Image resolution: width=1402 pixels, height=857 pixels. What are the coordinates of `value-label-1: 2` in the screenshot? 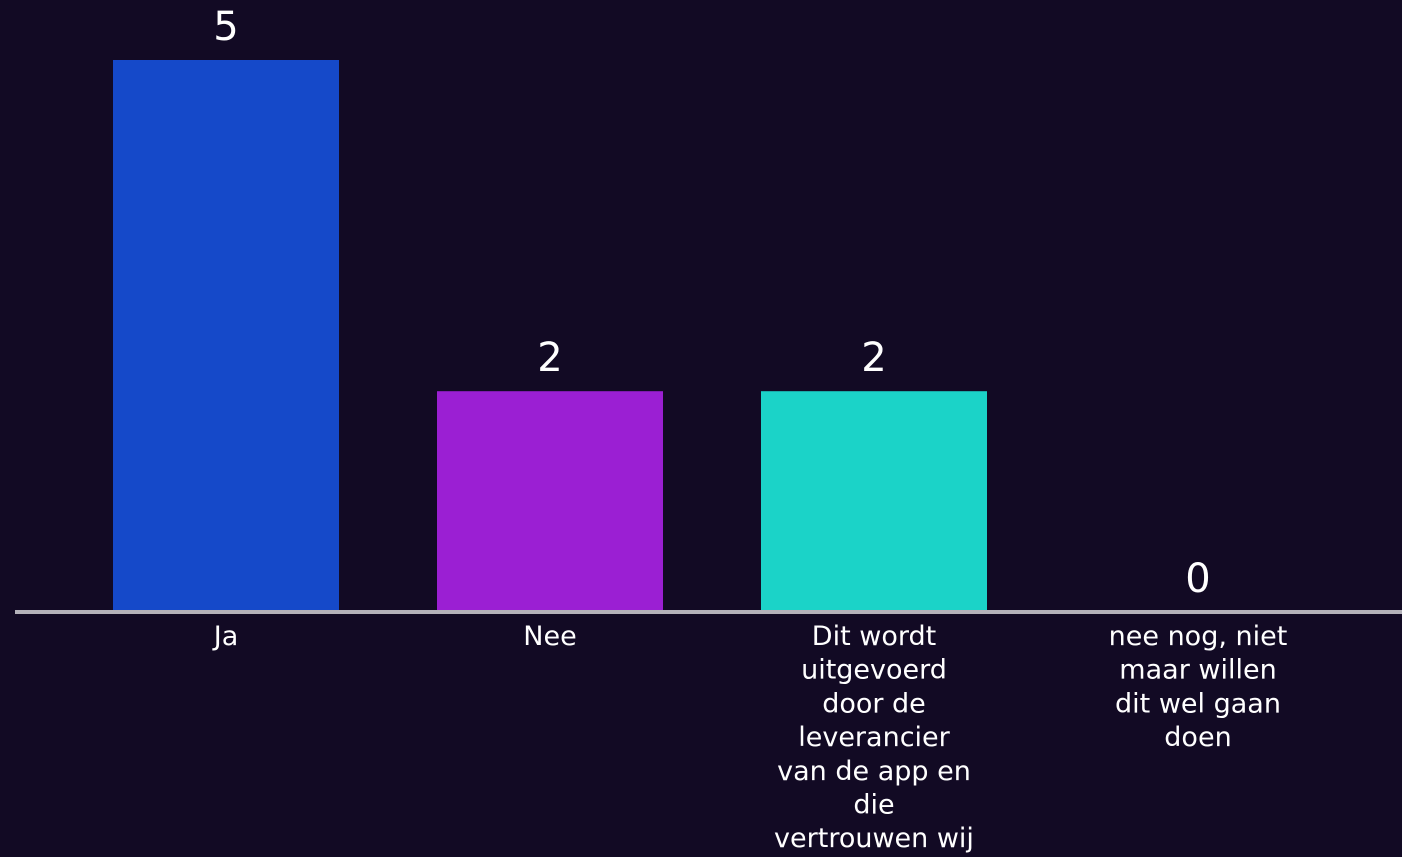 It's located at (549, 358).